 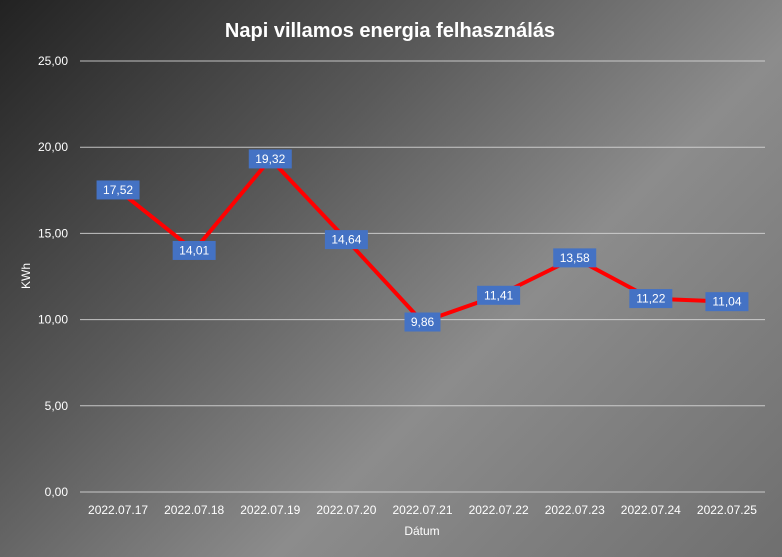 I want to click on data-label-text: 13,58, so click(x=575, y=258).